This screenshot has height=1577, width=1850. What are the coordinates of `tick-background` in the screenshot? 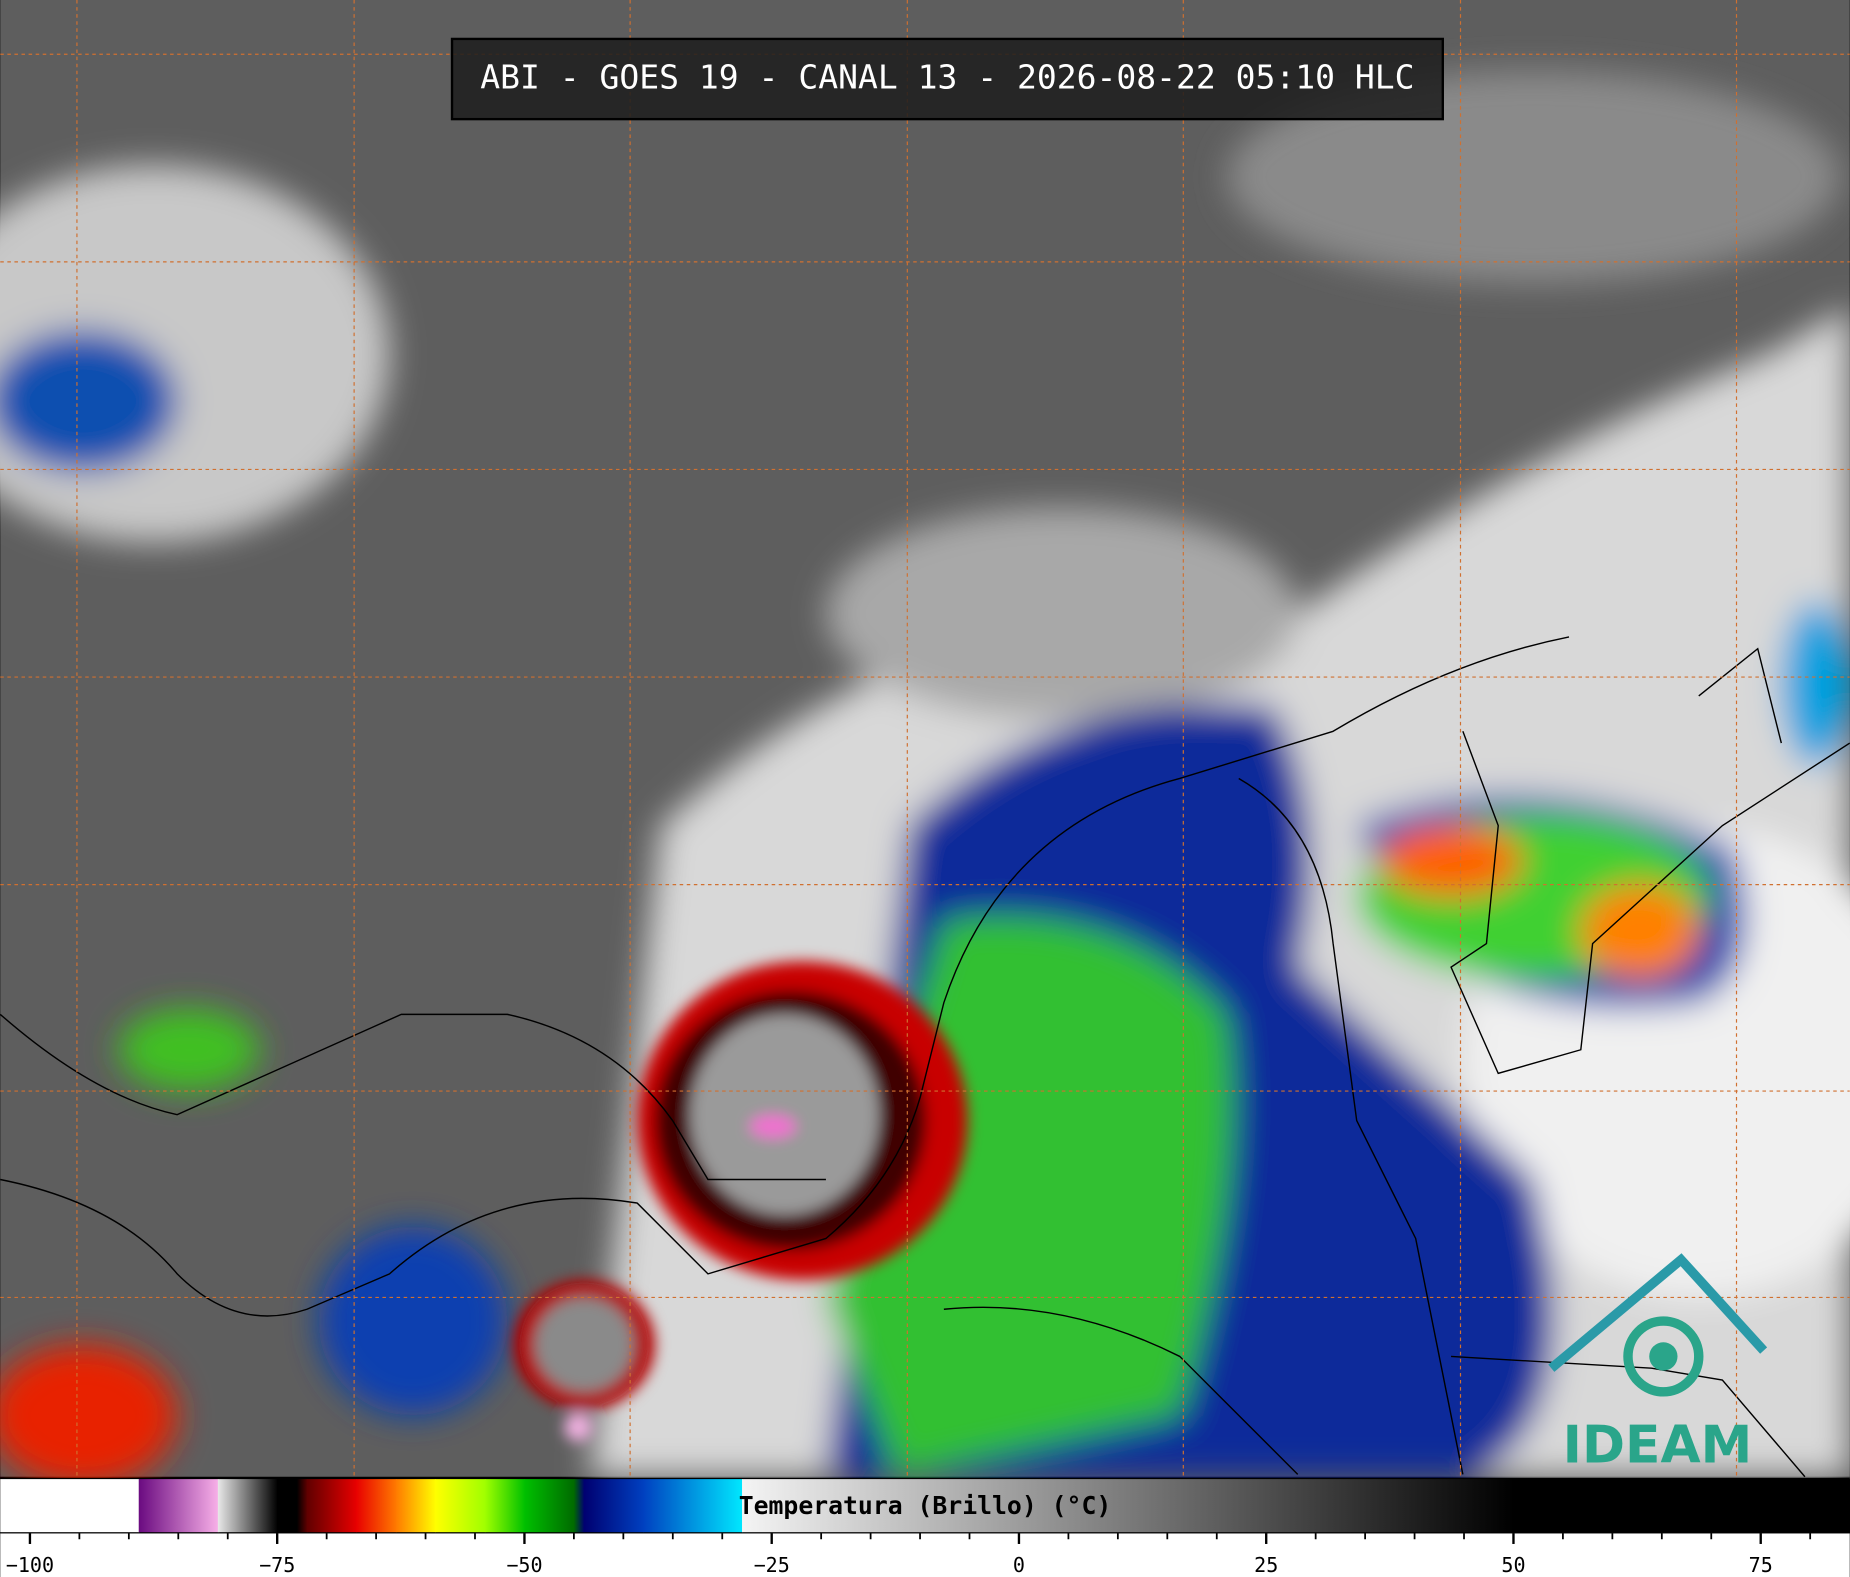 It's located at (925, 1555).